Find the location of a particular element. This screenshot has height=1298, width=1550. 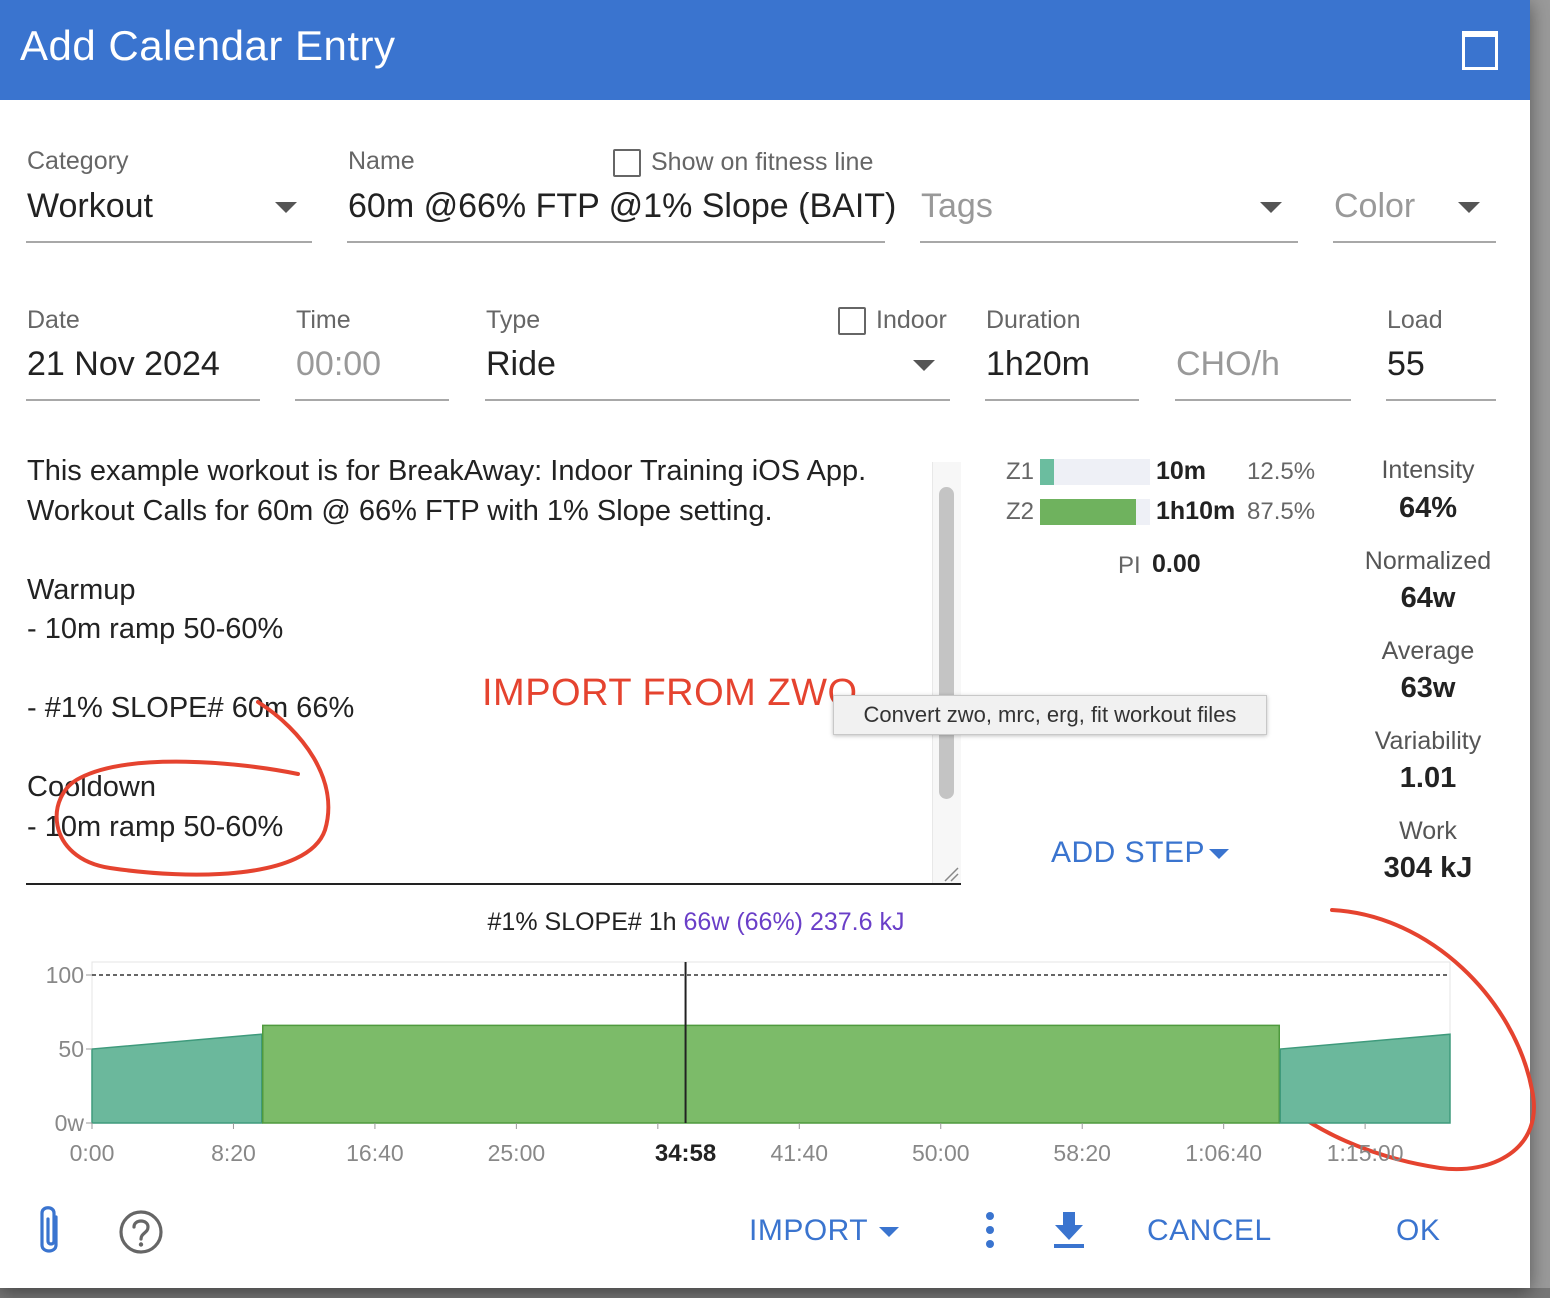

stat-variability-label: Variability is located at coordinates (1428, 741).